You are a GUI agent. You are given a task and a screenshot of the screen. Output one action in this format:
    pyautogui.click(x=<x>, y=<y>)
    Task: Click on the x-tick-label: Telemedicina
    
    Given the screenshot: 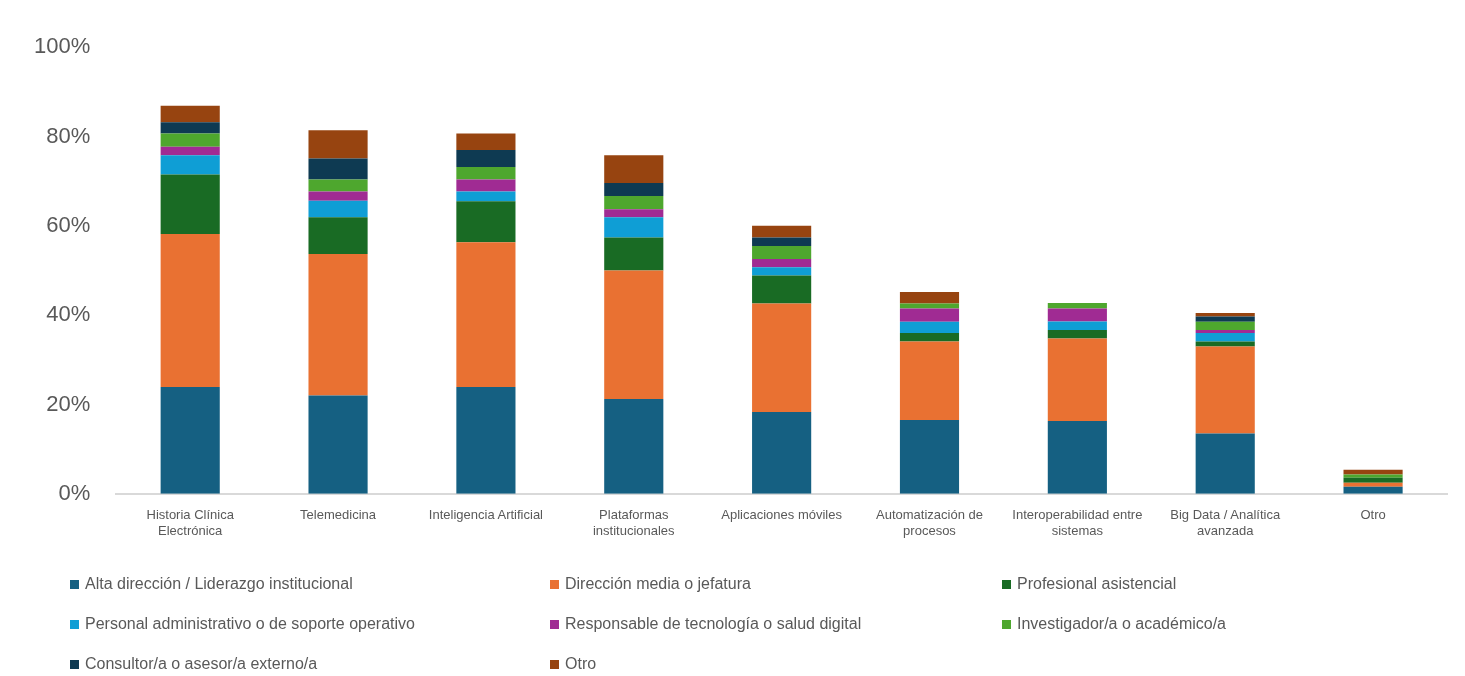 What is the action you would take?
    pyautogui.click(x=338, y=515)
    